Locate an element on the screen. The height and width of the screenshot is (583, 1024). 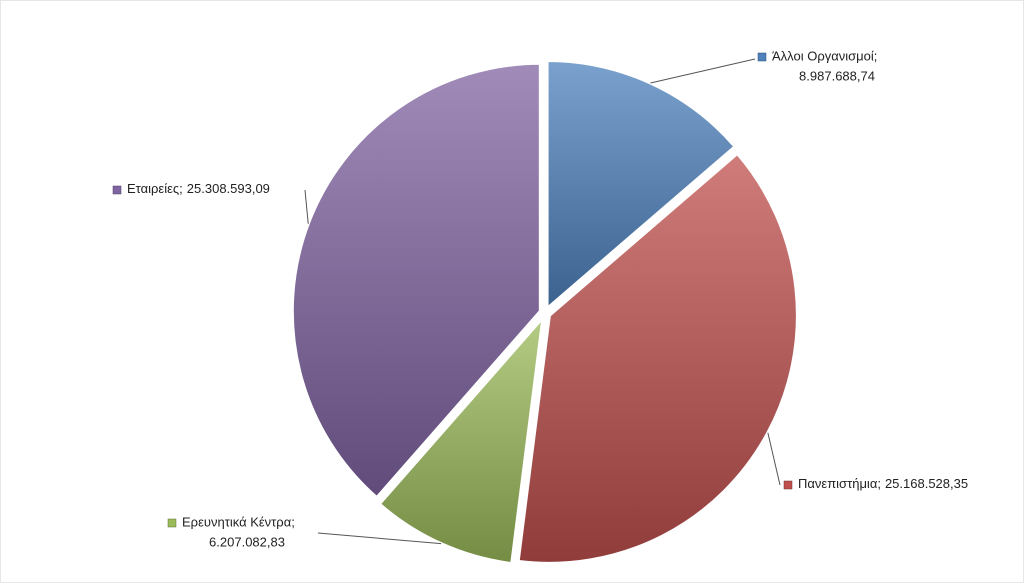
data-label: Πανεπιστήμια; 25.168.528,35 is located at coordinates (883, 483).